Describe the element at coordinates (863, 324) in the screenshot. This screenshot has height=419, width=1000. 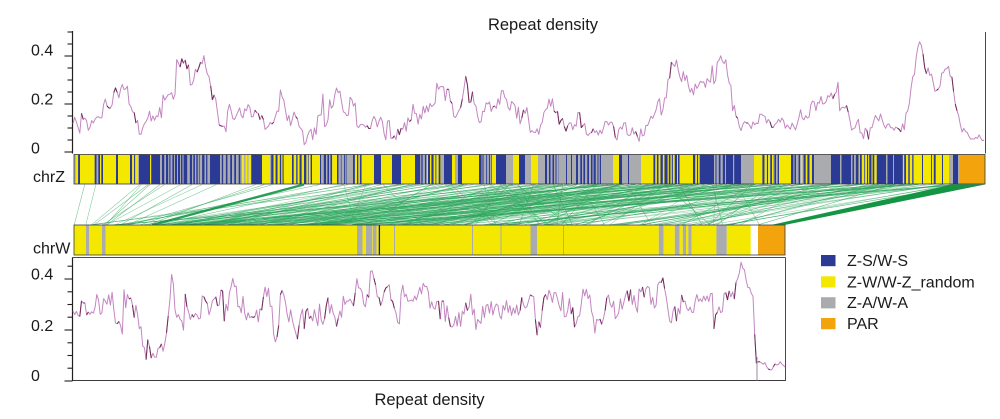
I see `svg-text: PAR` at that location.